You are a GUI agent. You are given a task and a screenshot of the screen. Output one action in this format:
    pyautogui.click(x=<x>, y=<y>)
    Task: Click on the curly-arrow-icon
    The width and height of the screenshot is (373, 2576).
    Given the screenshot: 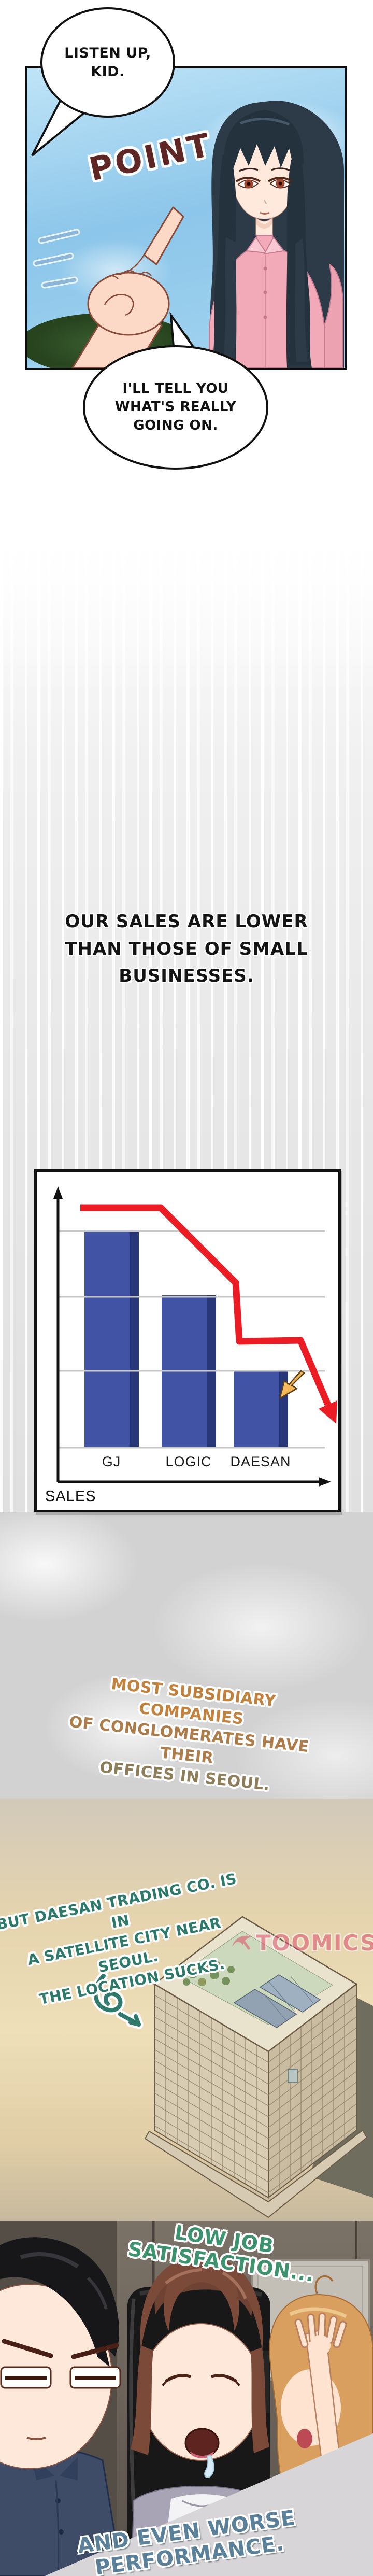 What is the action you would take?
    pyautogui.click(x=117, y=2000)
    